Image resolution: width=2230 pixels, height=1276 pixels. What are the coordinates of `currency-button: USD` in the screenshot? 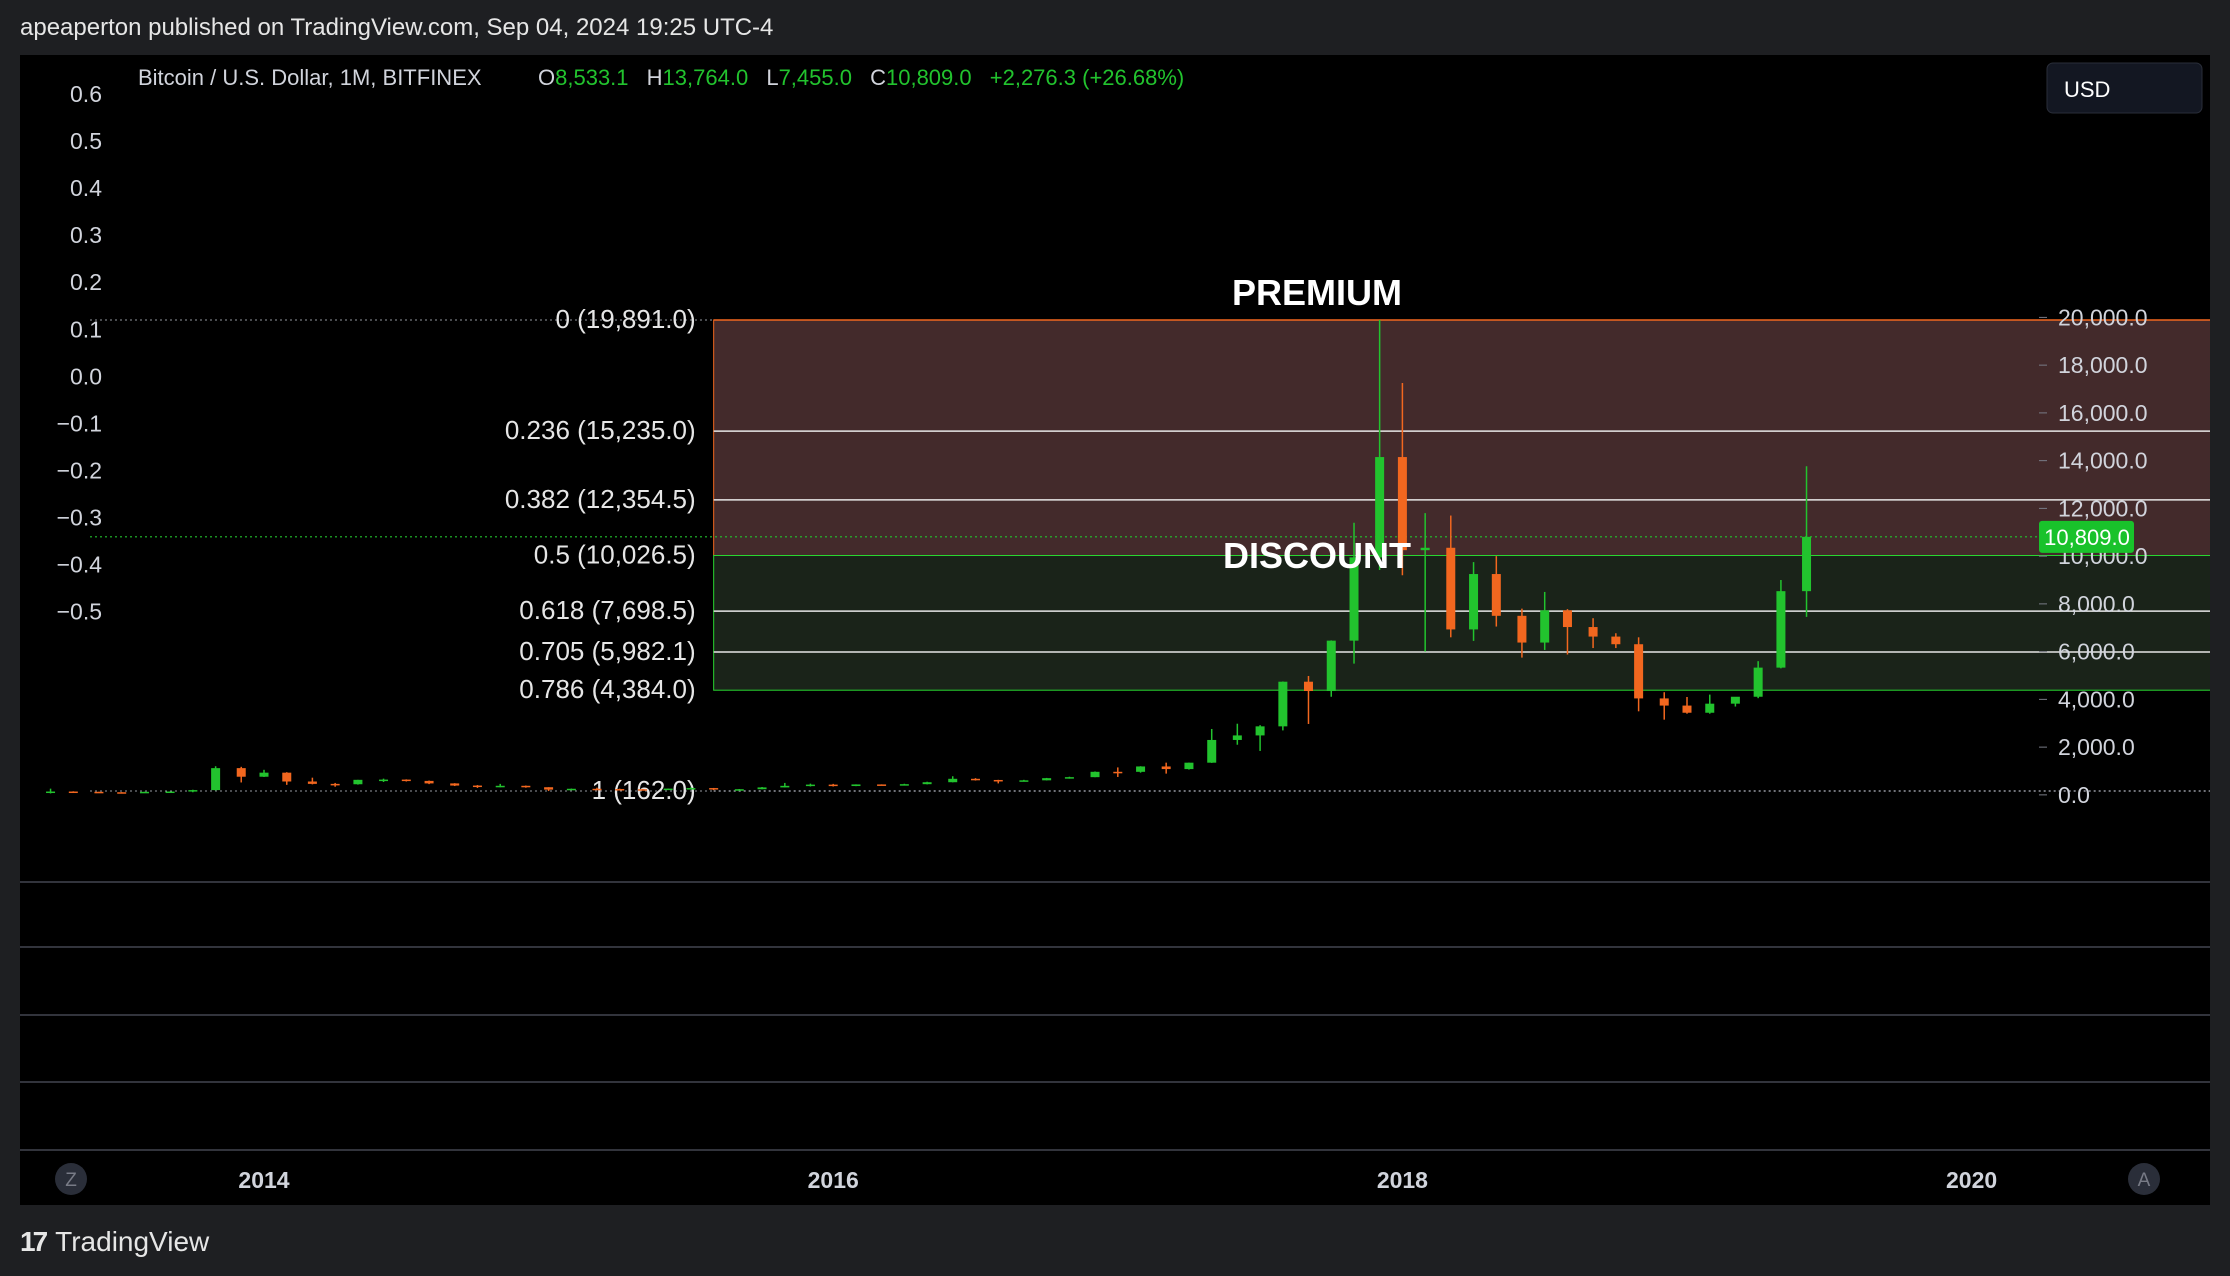 It's located at (2124, 88).